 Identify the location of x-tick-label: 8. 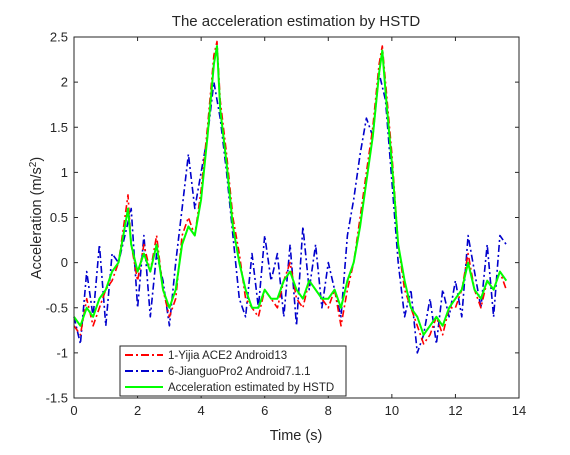
(328, 410).